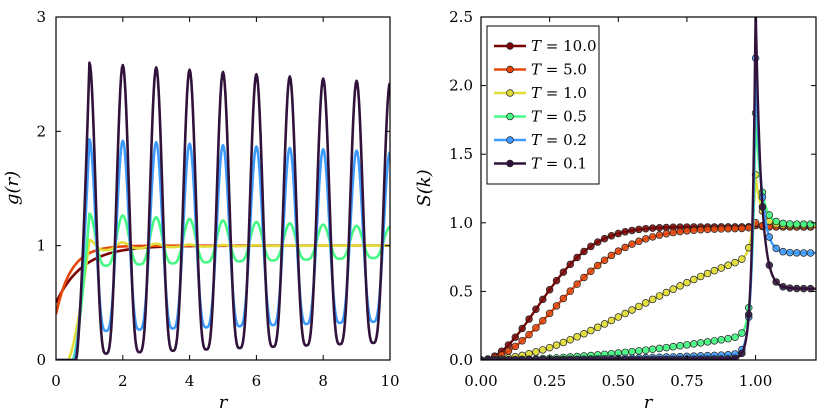 The image size is (830, 415). I want to click on gr-y-tick-label: 2, so click(41, 131).